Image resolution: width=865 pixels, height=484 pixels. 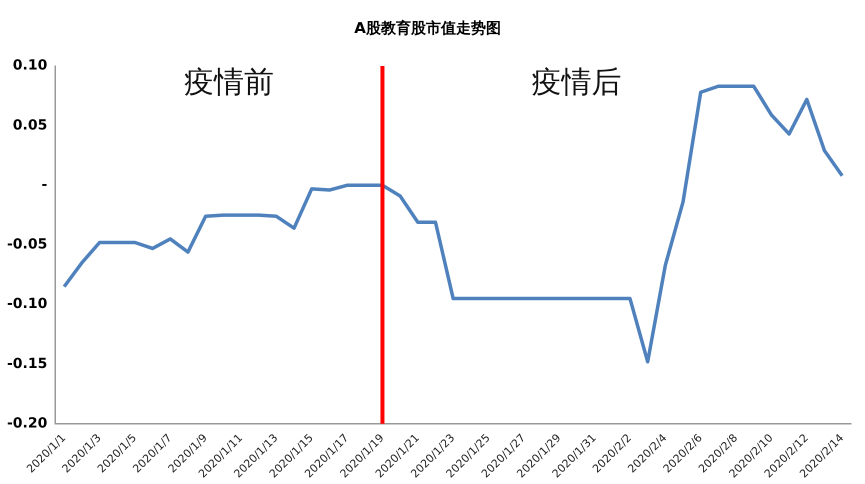 I want to click on y-tick-label: -0.20, so click(x=27, y=423).